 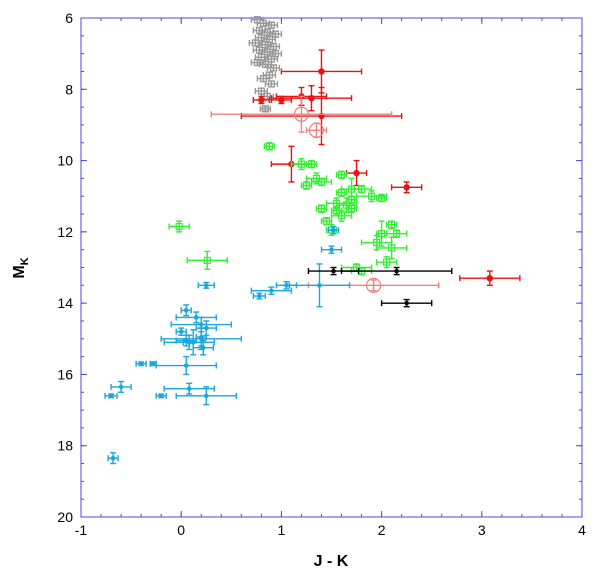 I want to click on x-axis-label: J - K, so click(x=331, y=561).